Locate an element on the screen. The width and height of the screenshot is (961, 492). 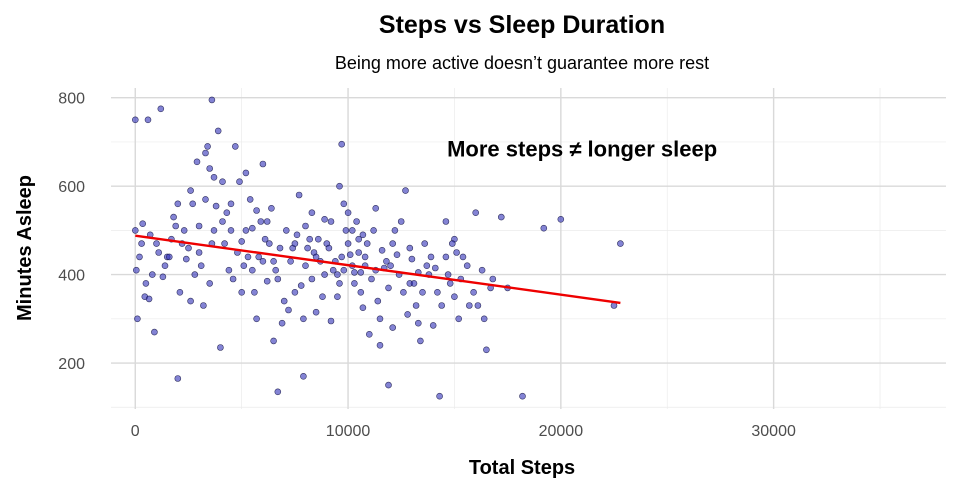
x-axis-title: Total Steps is located at coordinates (522, 468).